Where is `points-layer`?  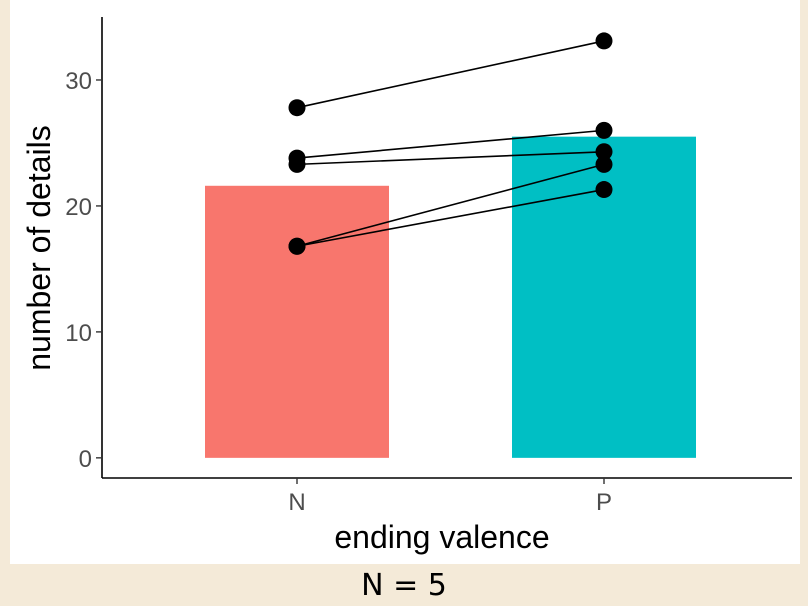
points-layer is located at coordinates (450, 143).